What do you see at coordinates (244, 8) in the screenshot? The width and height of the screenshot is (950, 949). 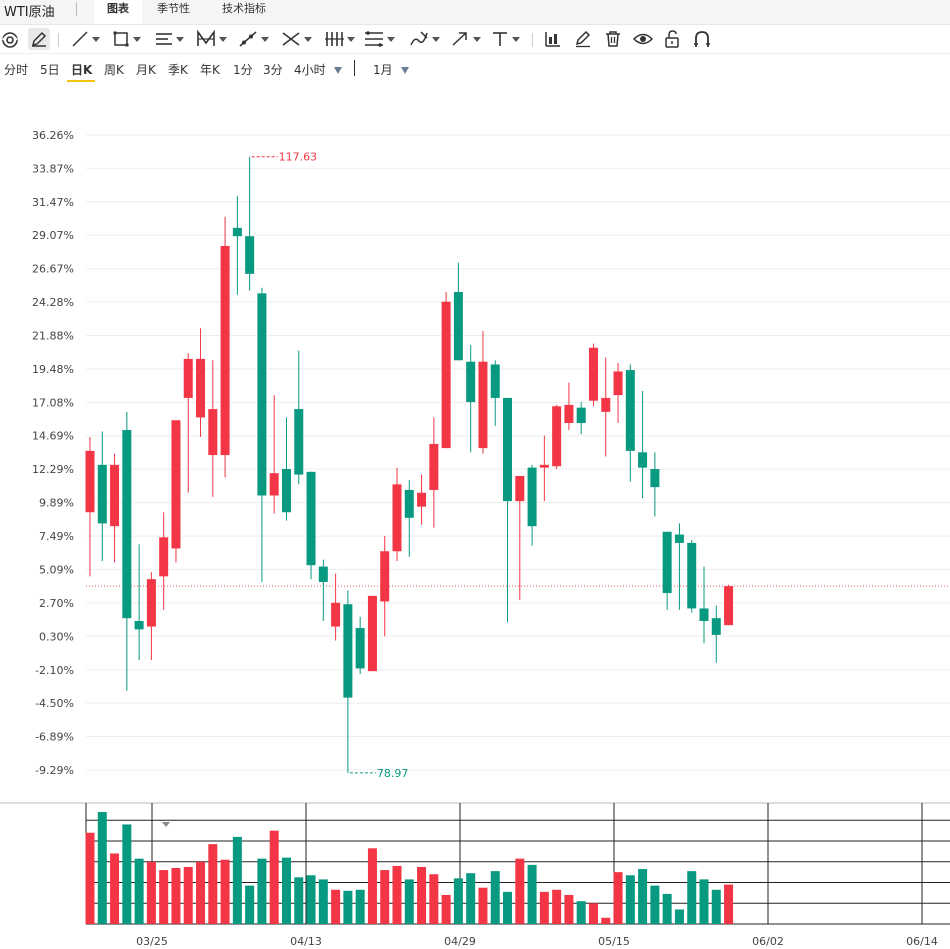 I see `tab-technical-indicators: 技术指标` at bounding box center [244, 8].